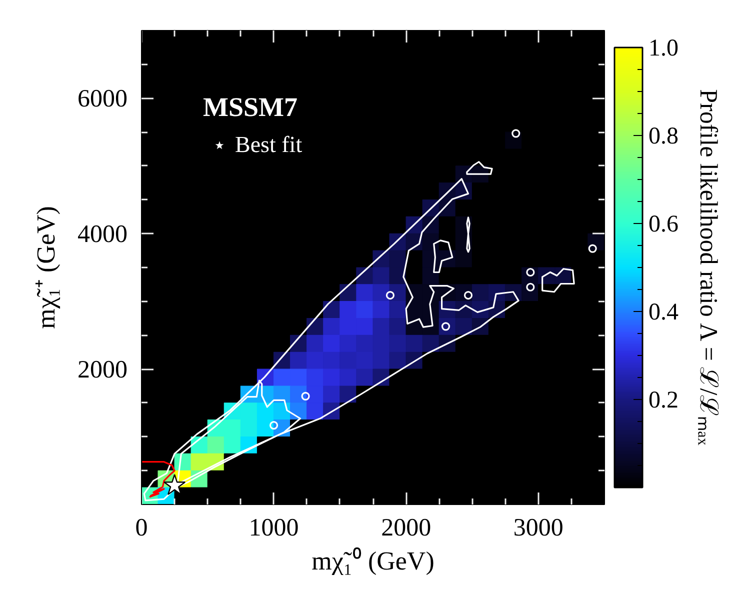 The image size is (739, 600). Describe the element at coordinates (663, 225) in the screenshot. I see `color-bar-label: 0.6` at that location.